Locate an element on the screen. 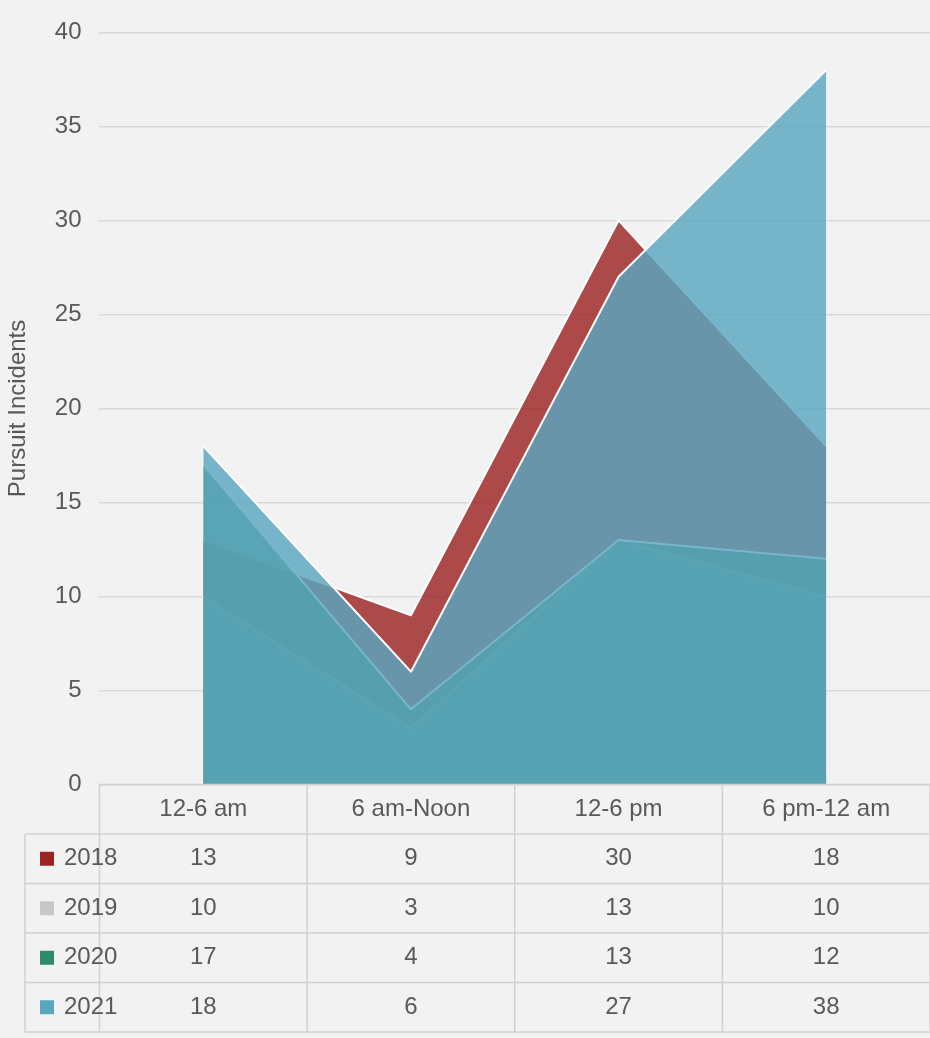 The height and width of the screenshot is (1038, 930). data-label: 12 is located at coordinates (826, 956).